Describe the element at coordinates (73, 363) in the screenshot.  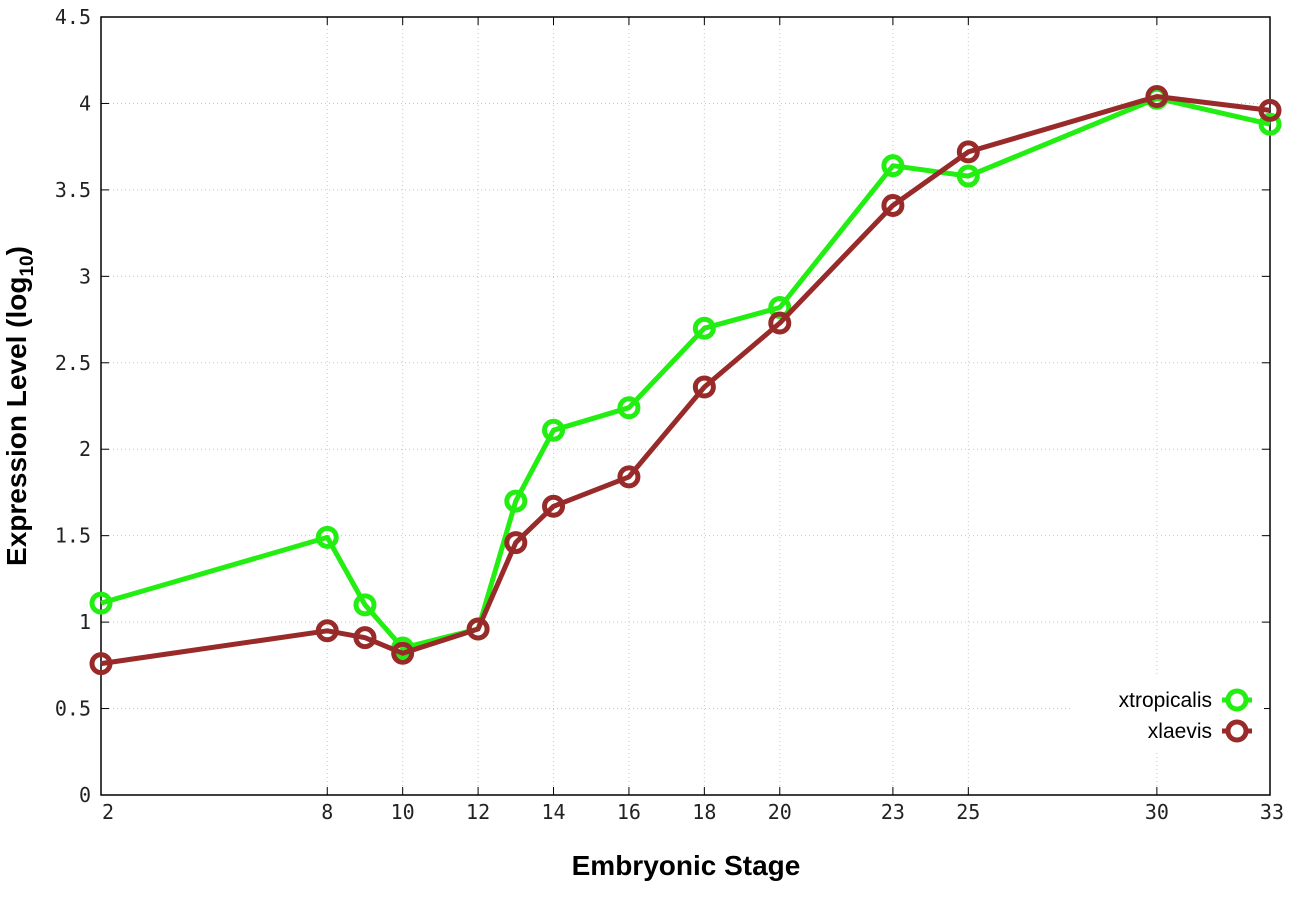
I see `y-tick-label: 2.5` at that location.